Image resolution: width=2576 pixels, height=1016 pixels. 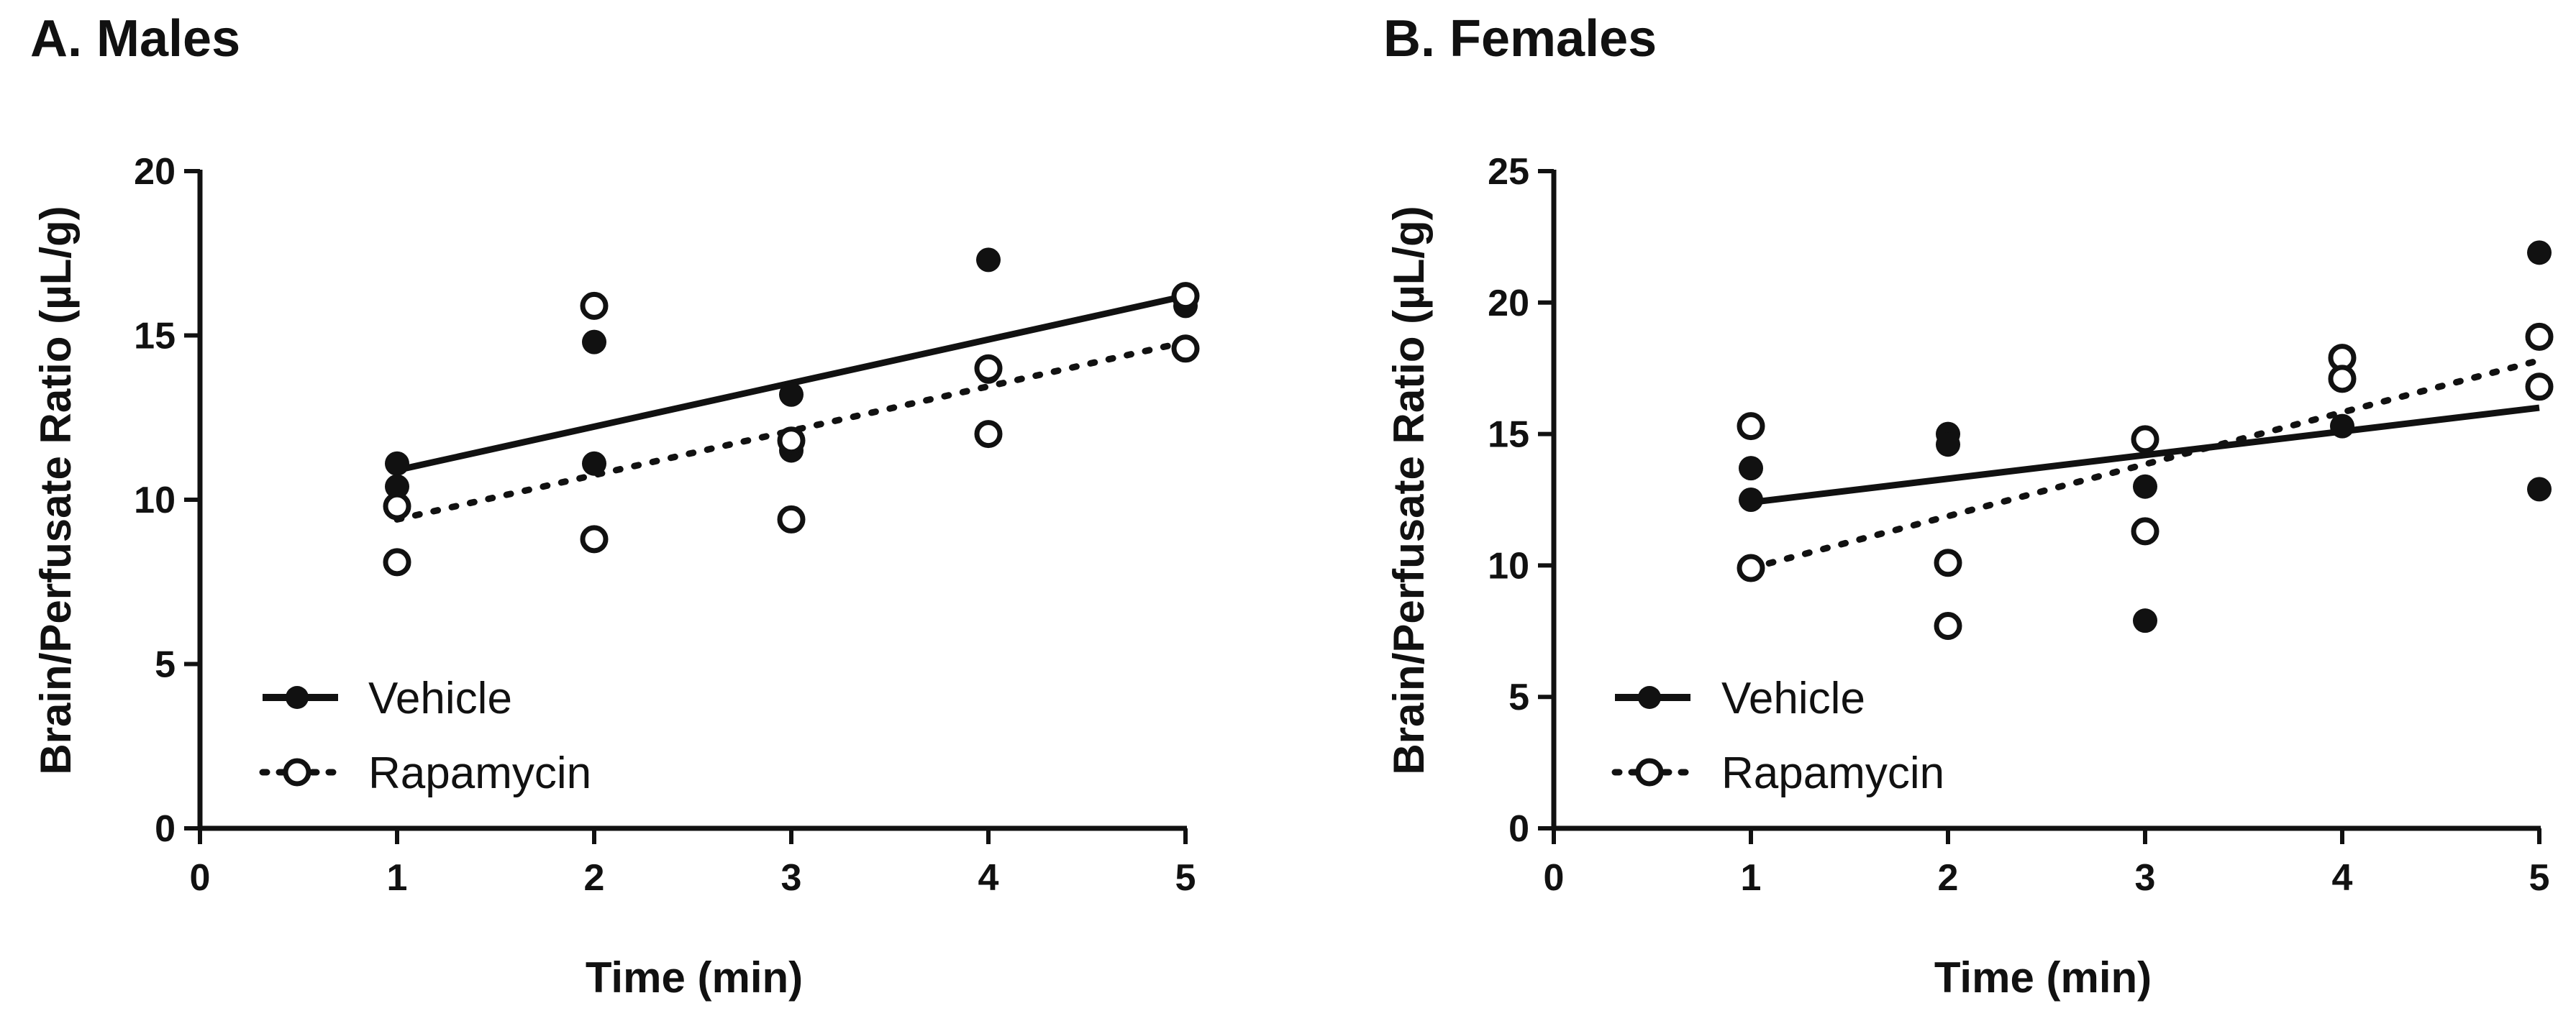 What do you see at coordinates (694, 977) in the screenshot?
I see `x-axis-title-males: Time (min)` at bounding box center [694, 977].